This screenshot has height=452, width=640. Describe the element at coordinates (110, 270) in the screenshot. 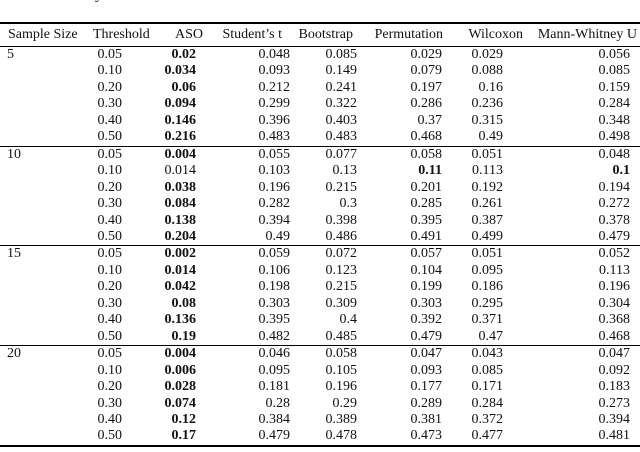

I see `threshold-cell: 0.10` at that location.